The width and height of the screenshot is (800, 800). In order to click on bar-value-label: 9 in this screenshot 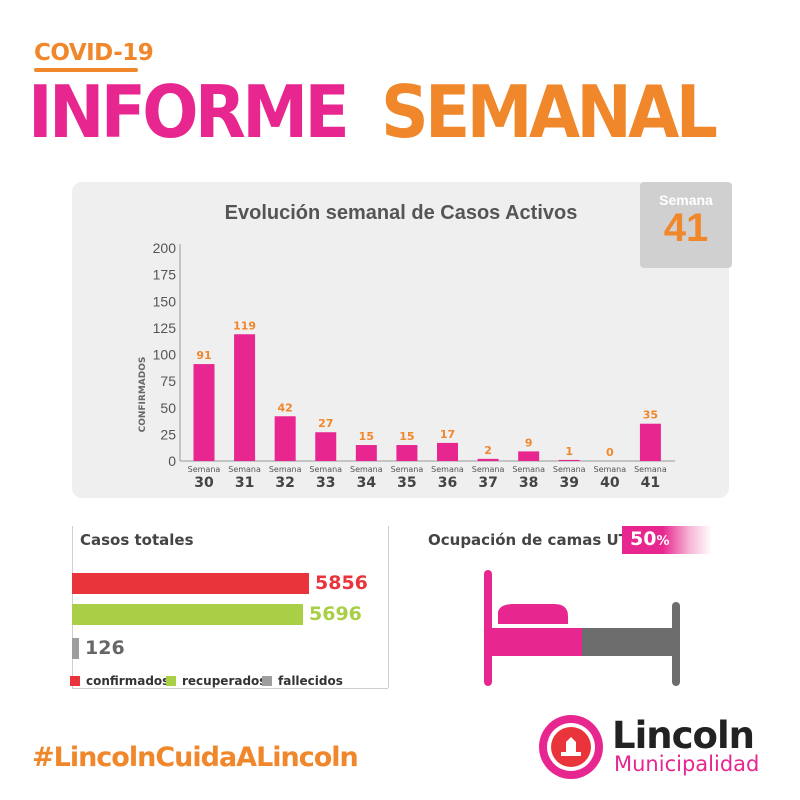, I will do `click(529, 442)`.